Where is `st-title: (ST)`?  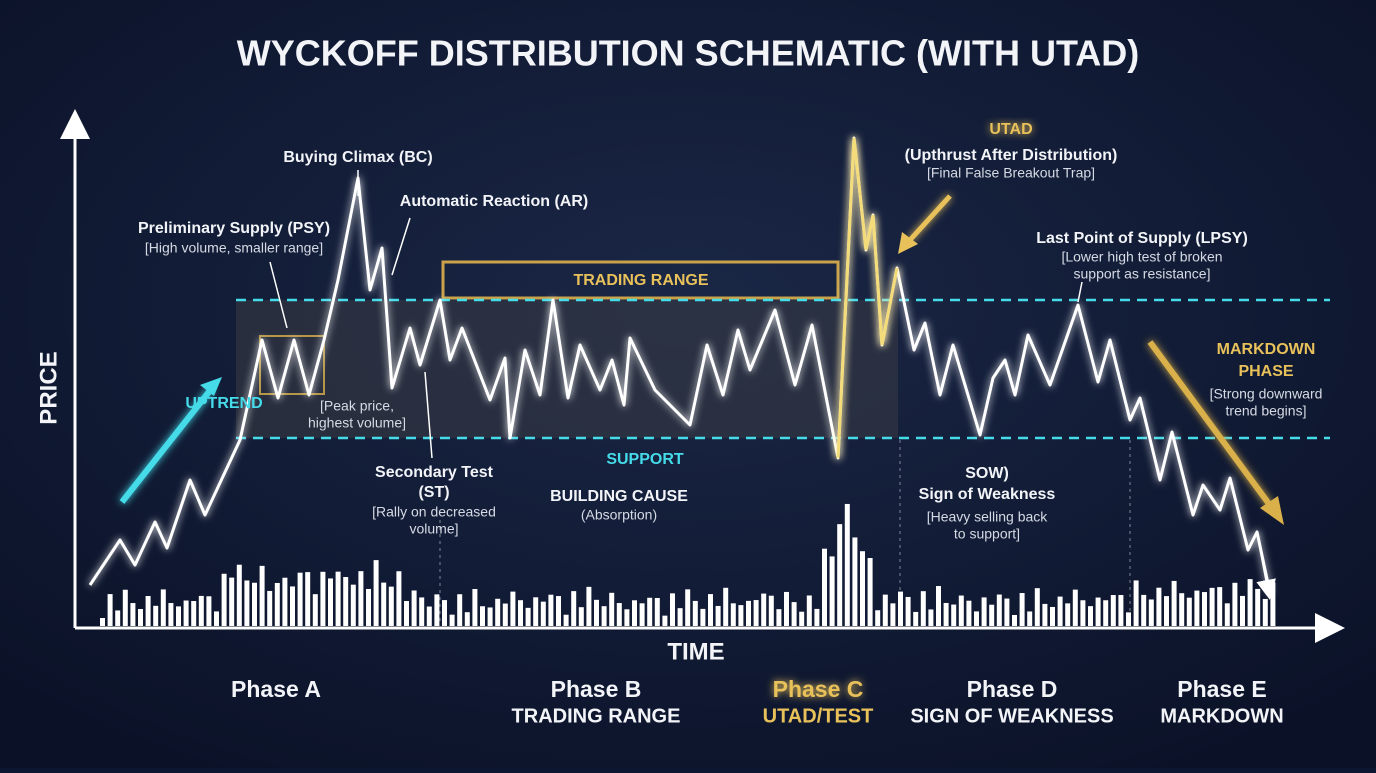 st-title: (ST) is located at coordinates (433, 492).